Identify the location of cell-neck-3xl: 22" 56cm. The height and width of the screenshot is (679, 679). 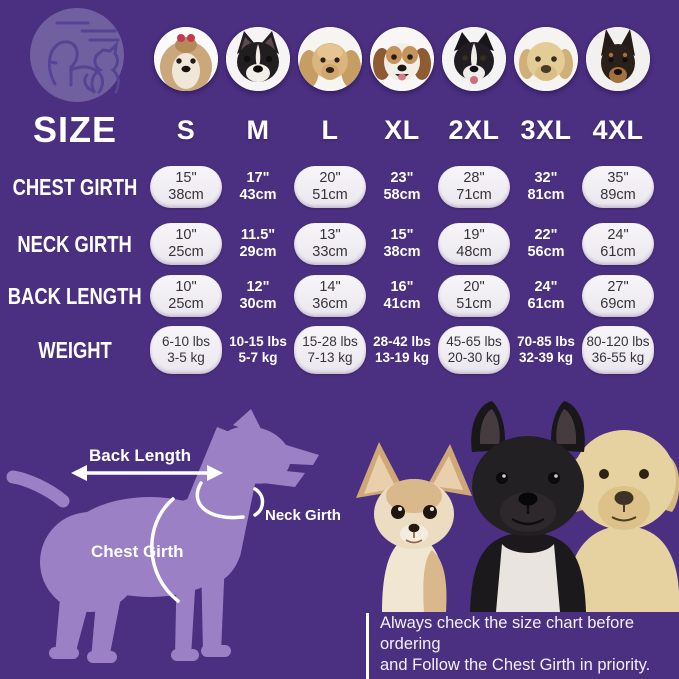
(546, 243).